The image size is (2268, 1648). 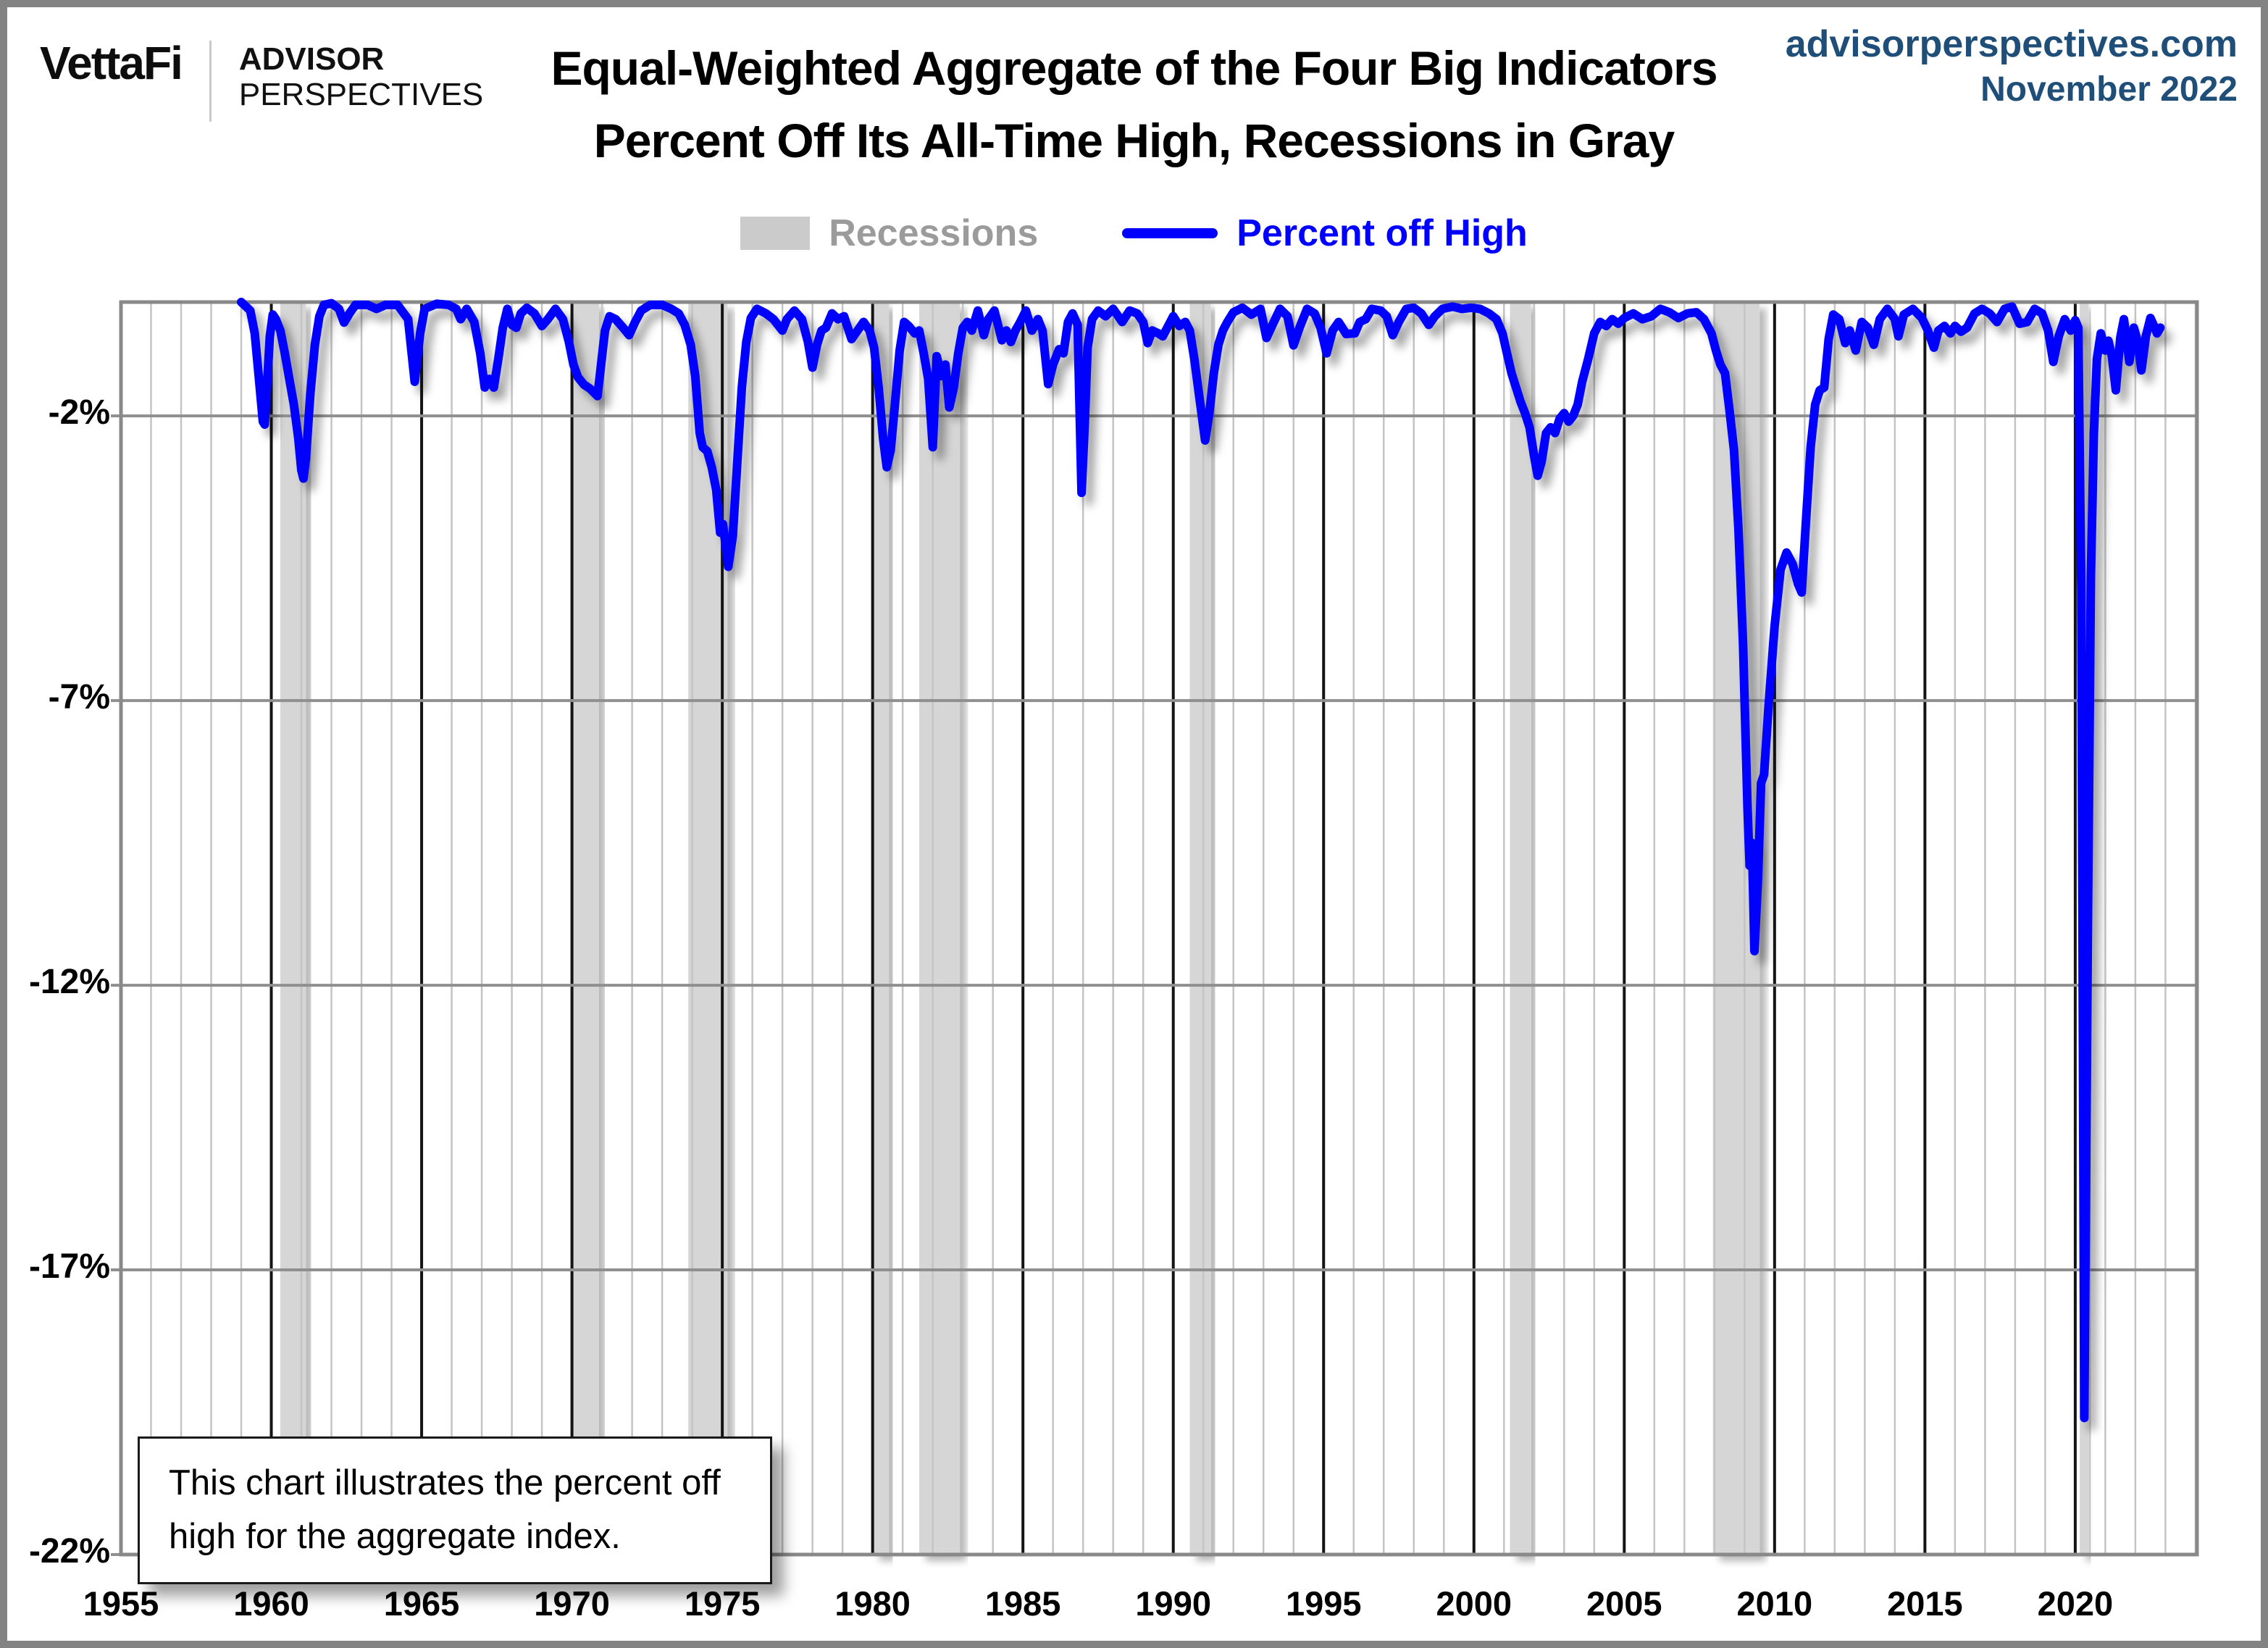 I want to click on vettafi-wordmark: VettaFi, so click(x=112, y=63).